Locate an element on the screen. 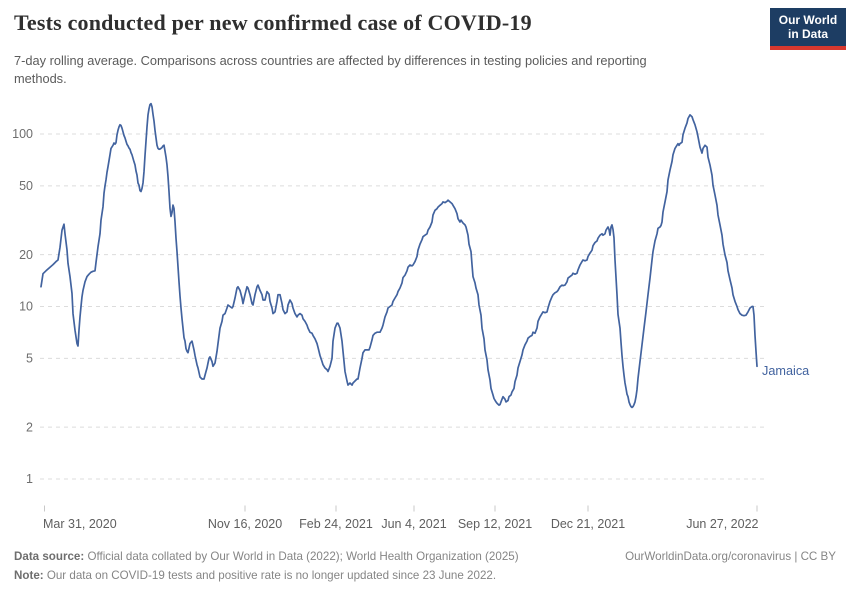 This screenshot has height=600, width=850. x-tick-label: Dec 21, 2021 is located at coordinates (588, 524).